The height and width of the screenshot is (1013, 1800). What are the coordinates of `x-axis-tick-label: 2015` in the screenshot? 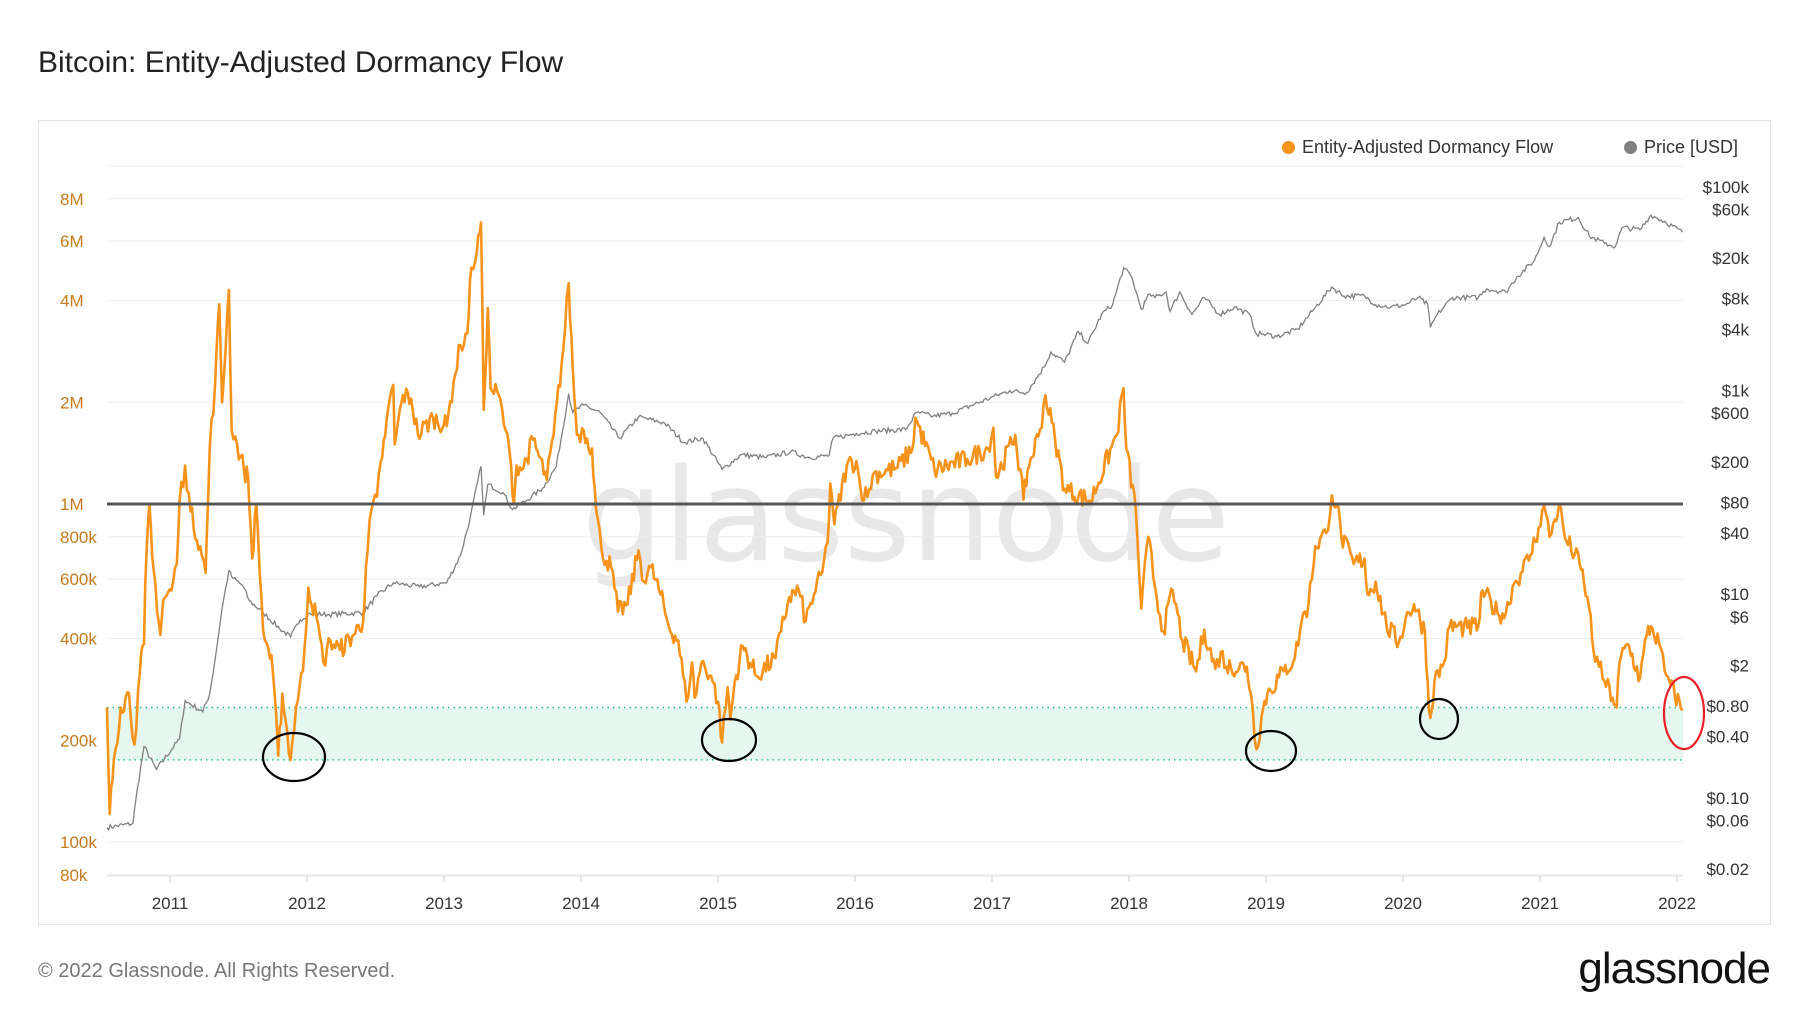 It's located at (718, 903).